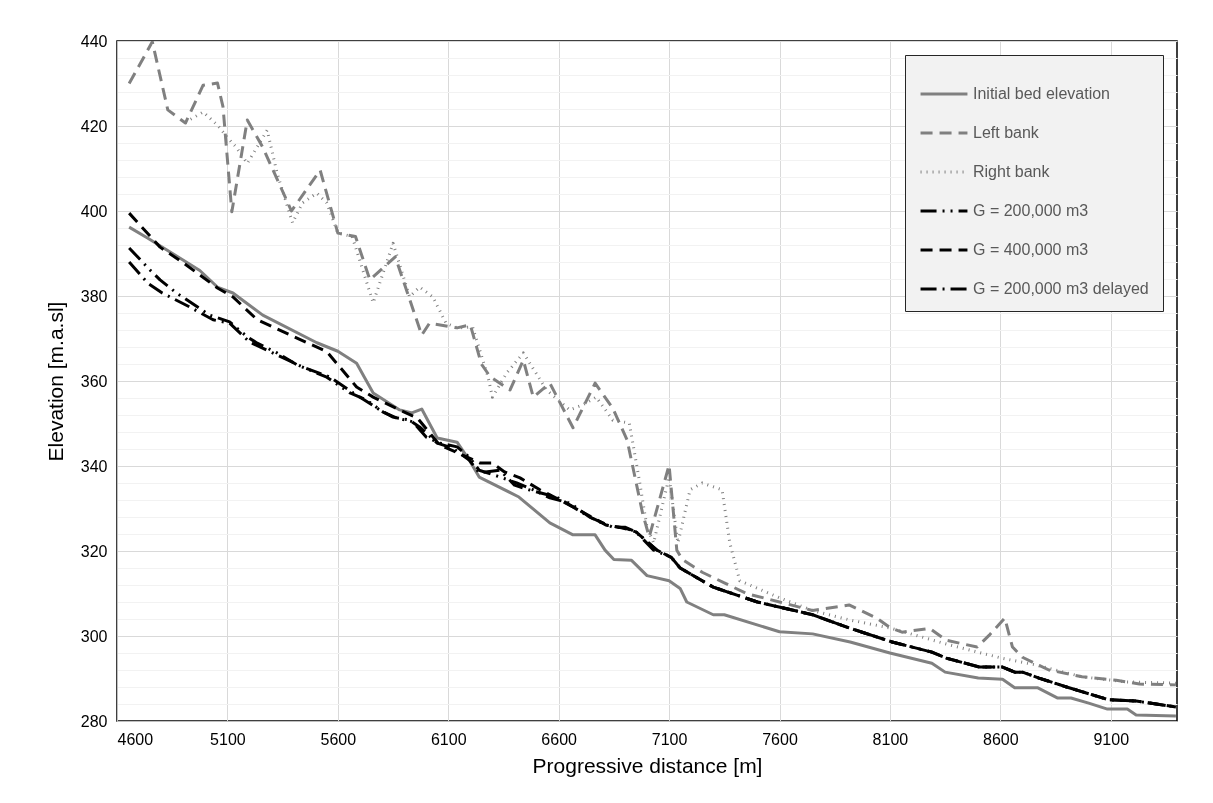  I want to click on x-tick-label: 8100, so click(890, 739).